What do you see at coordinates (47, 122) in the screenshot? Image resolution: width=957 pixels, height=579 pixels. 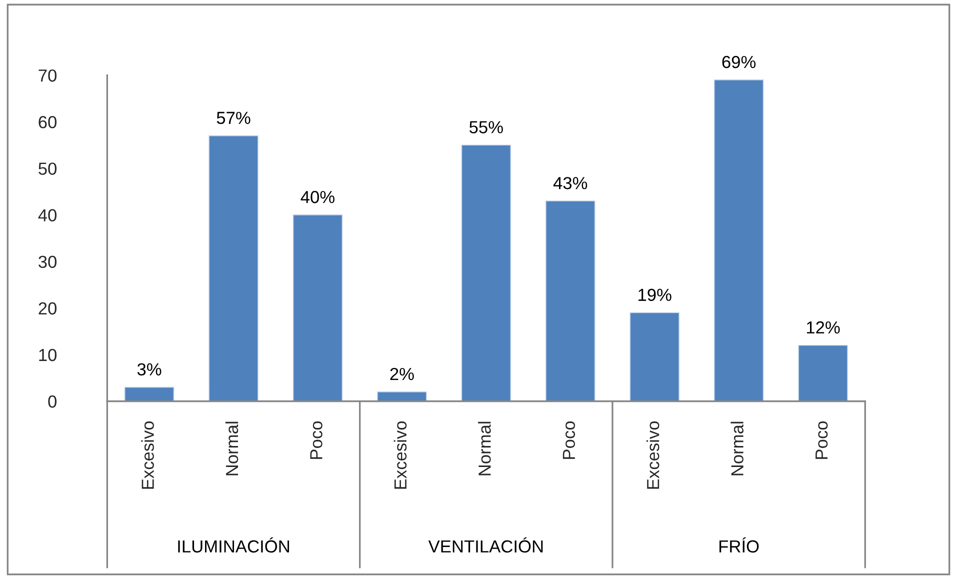 I see `y-tick-label: 60` at bounding box center [47, 122].